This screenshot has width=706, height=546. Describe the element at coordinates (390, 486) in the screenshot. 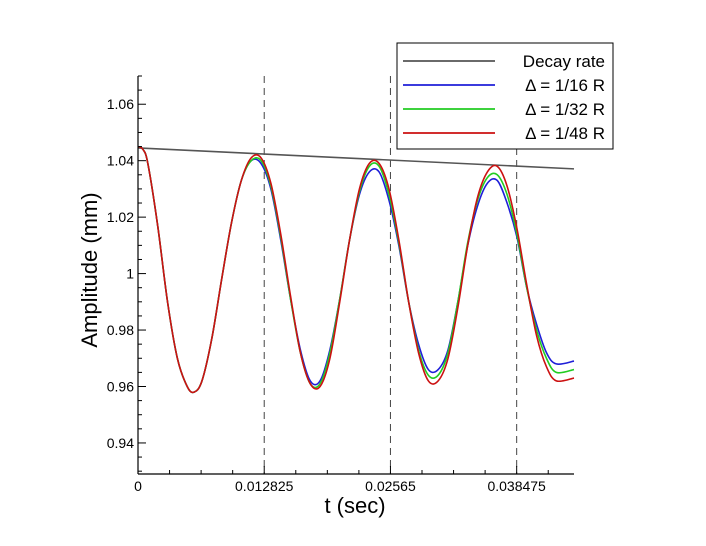

I see `x-tick-label-2: 0.02565` at that location.